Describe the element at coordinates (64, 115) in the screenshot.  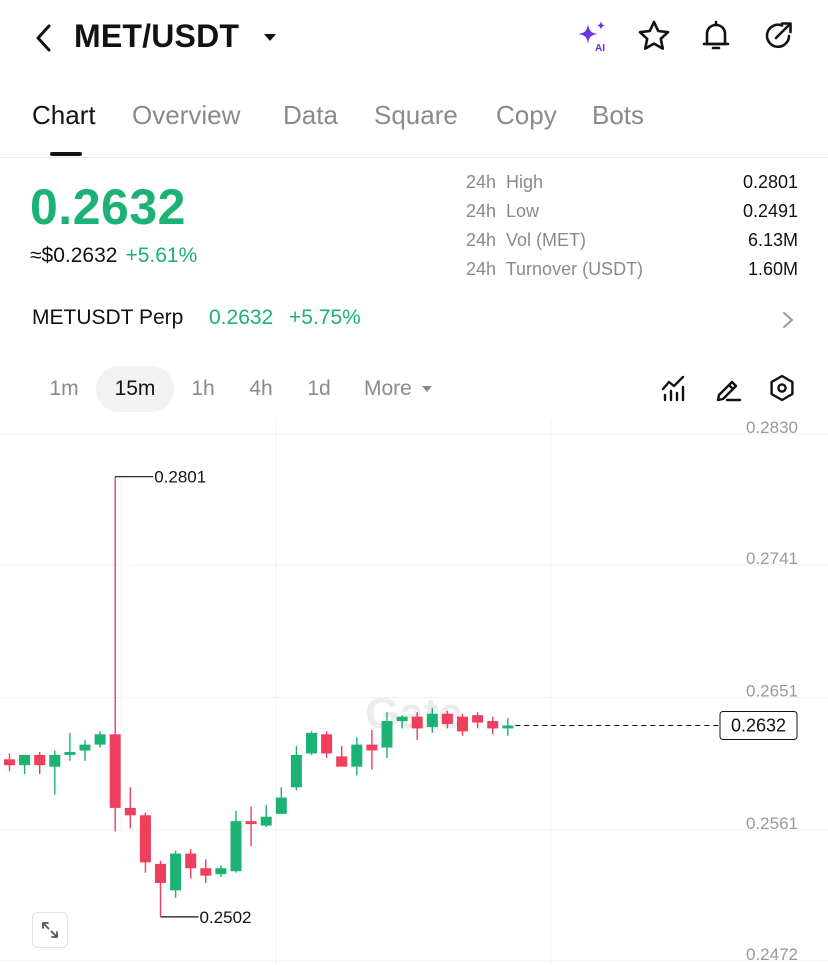
I see `tab-chart: Chart` at that location.